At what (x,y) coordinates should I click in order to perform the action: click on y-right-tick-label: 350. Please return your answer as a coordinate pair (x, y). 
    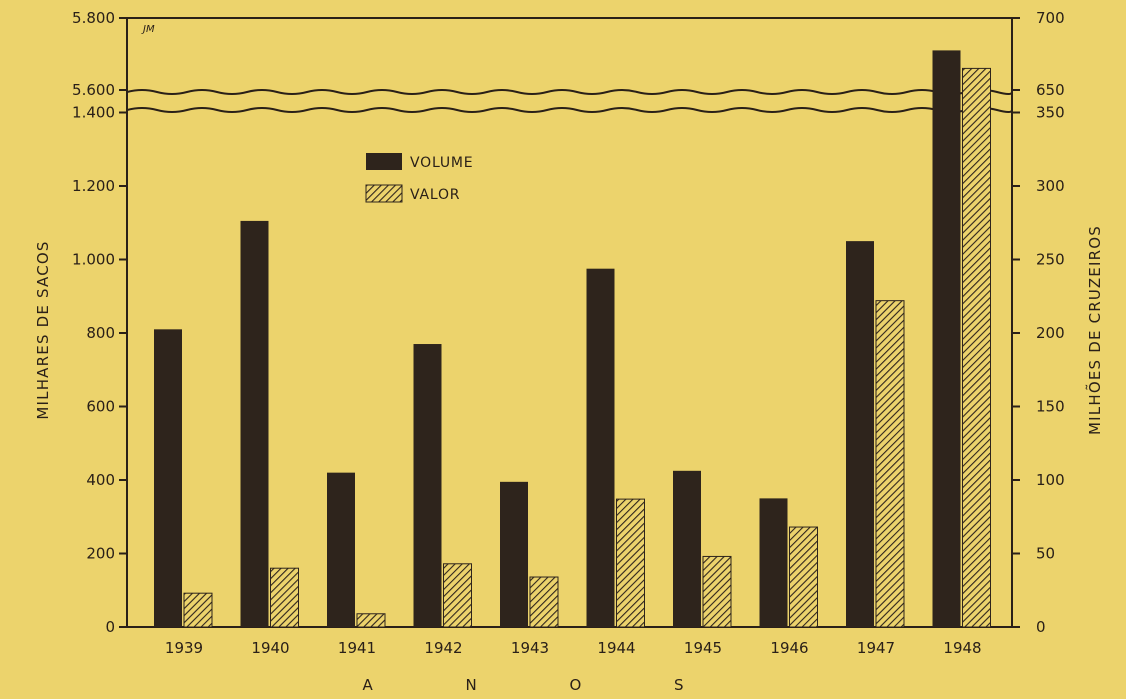
    Looking at the image, I should click on (1050, 113).